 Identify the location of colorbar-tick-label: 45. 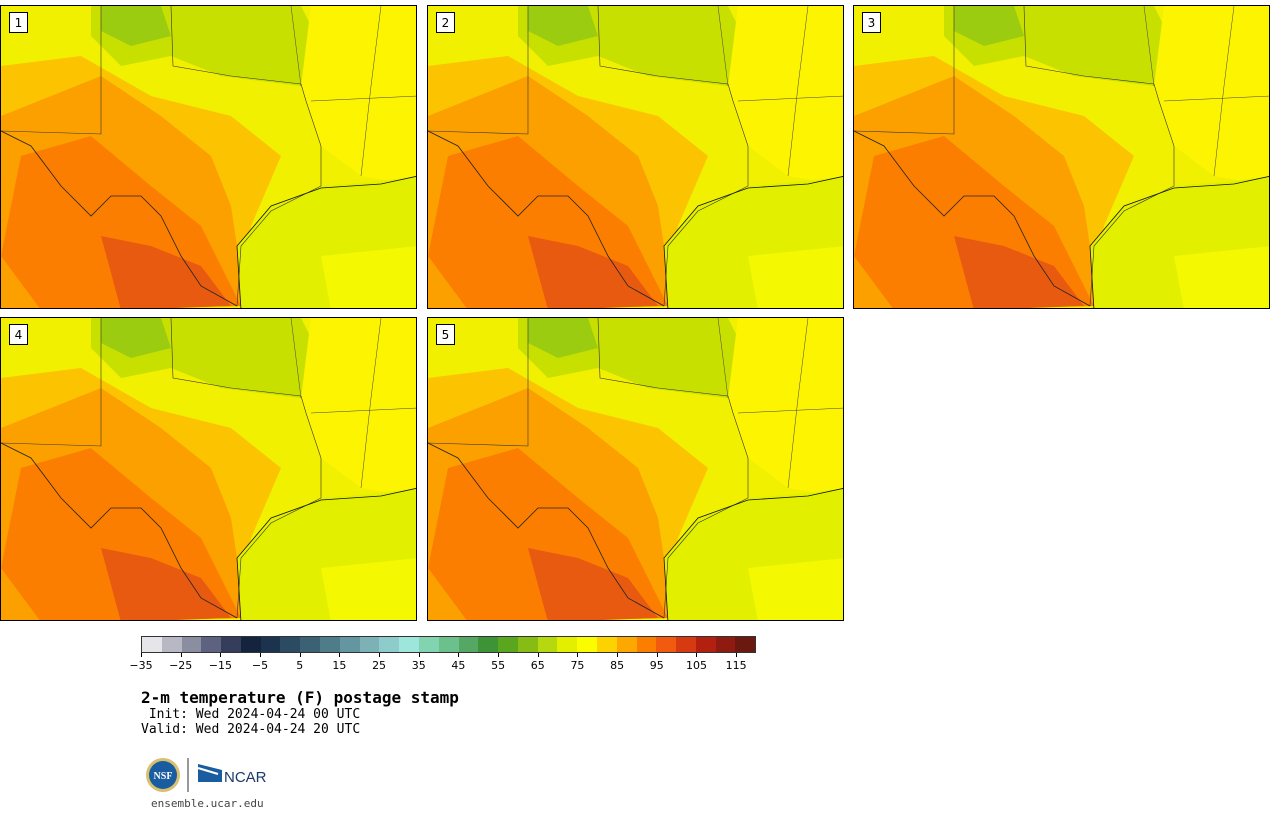
(458, 665).